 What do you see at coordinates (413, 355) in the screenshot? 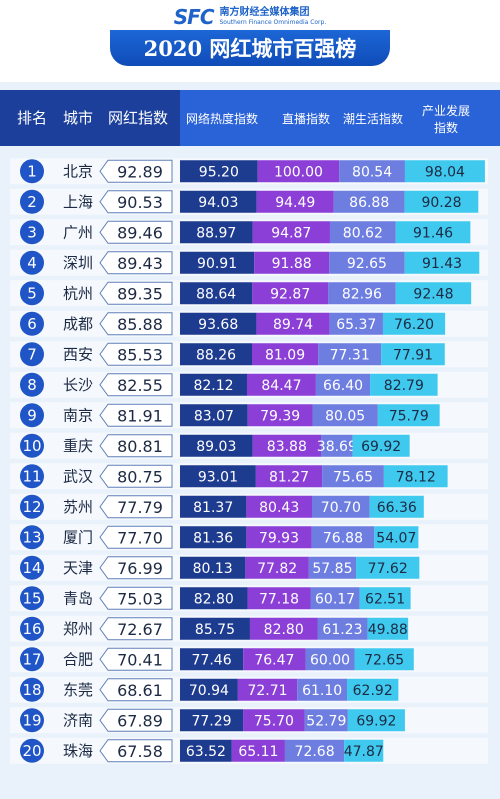
I see `bar-industry-label: 77.91` at bounding box center [413, 355].